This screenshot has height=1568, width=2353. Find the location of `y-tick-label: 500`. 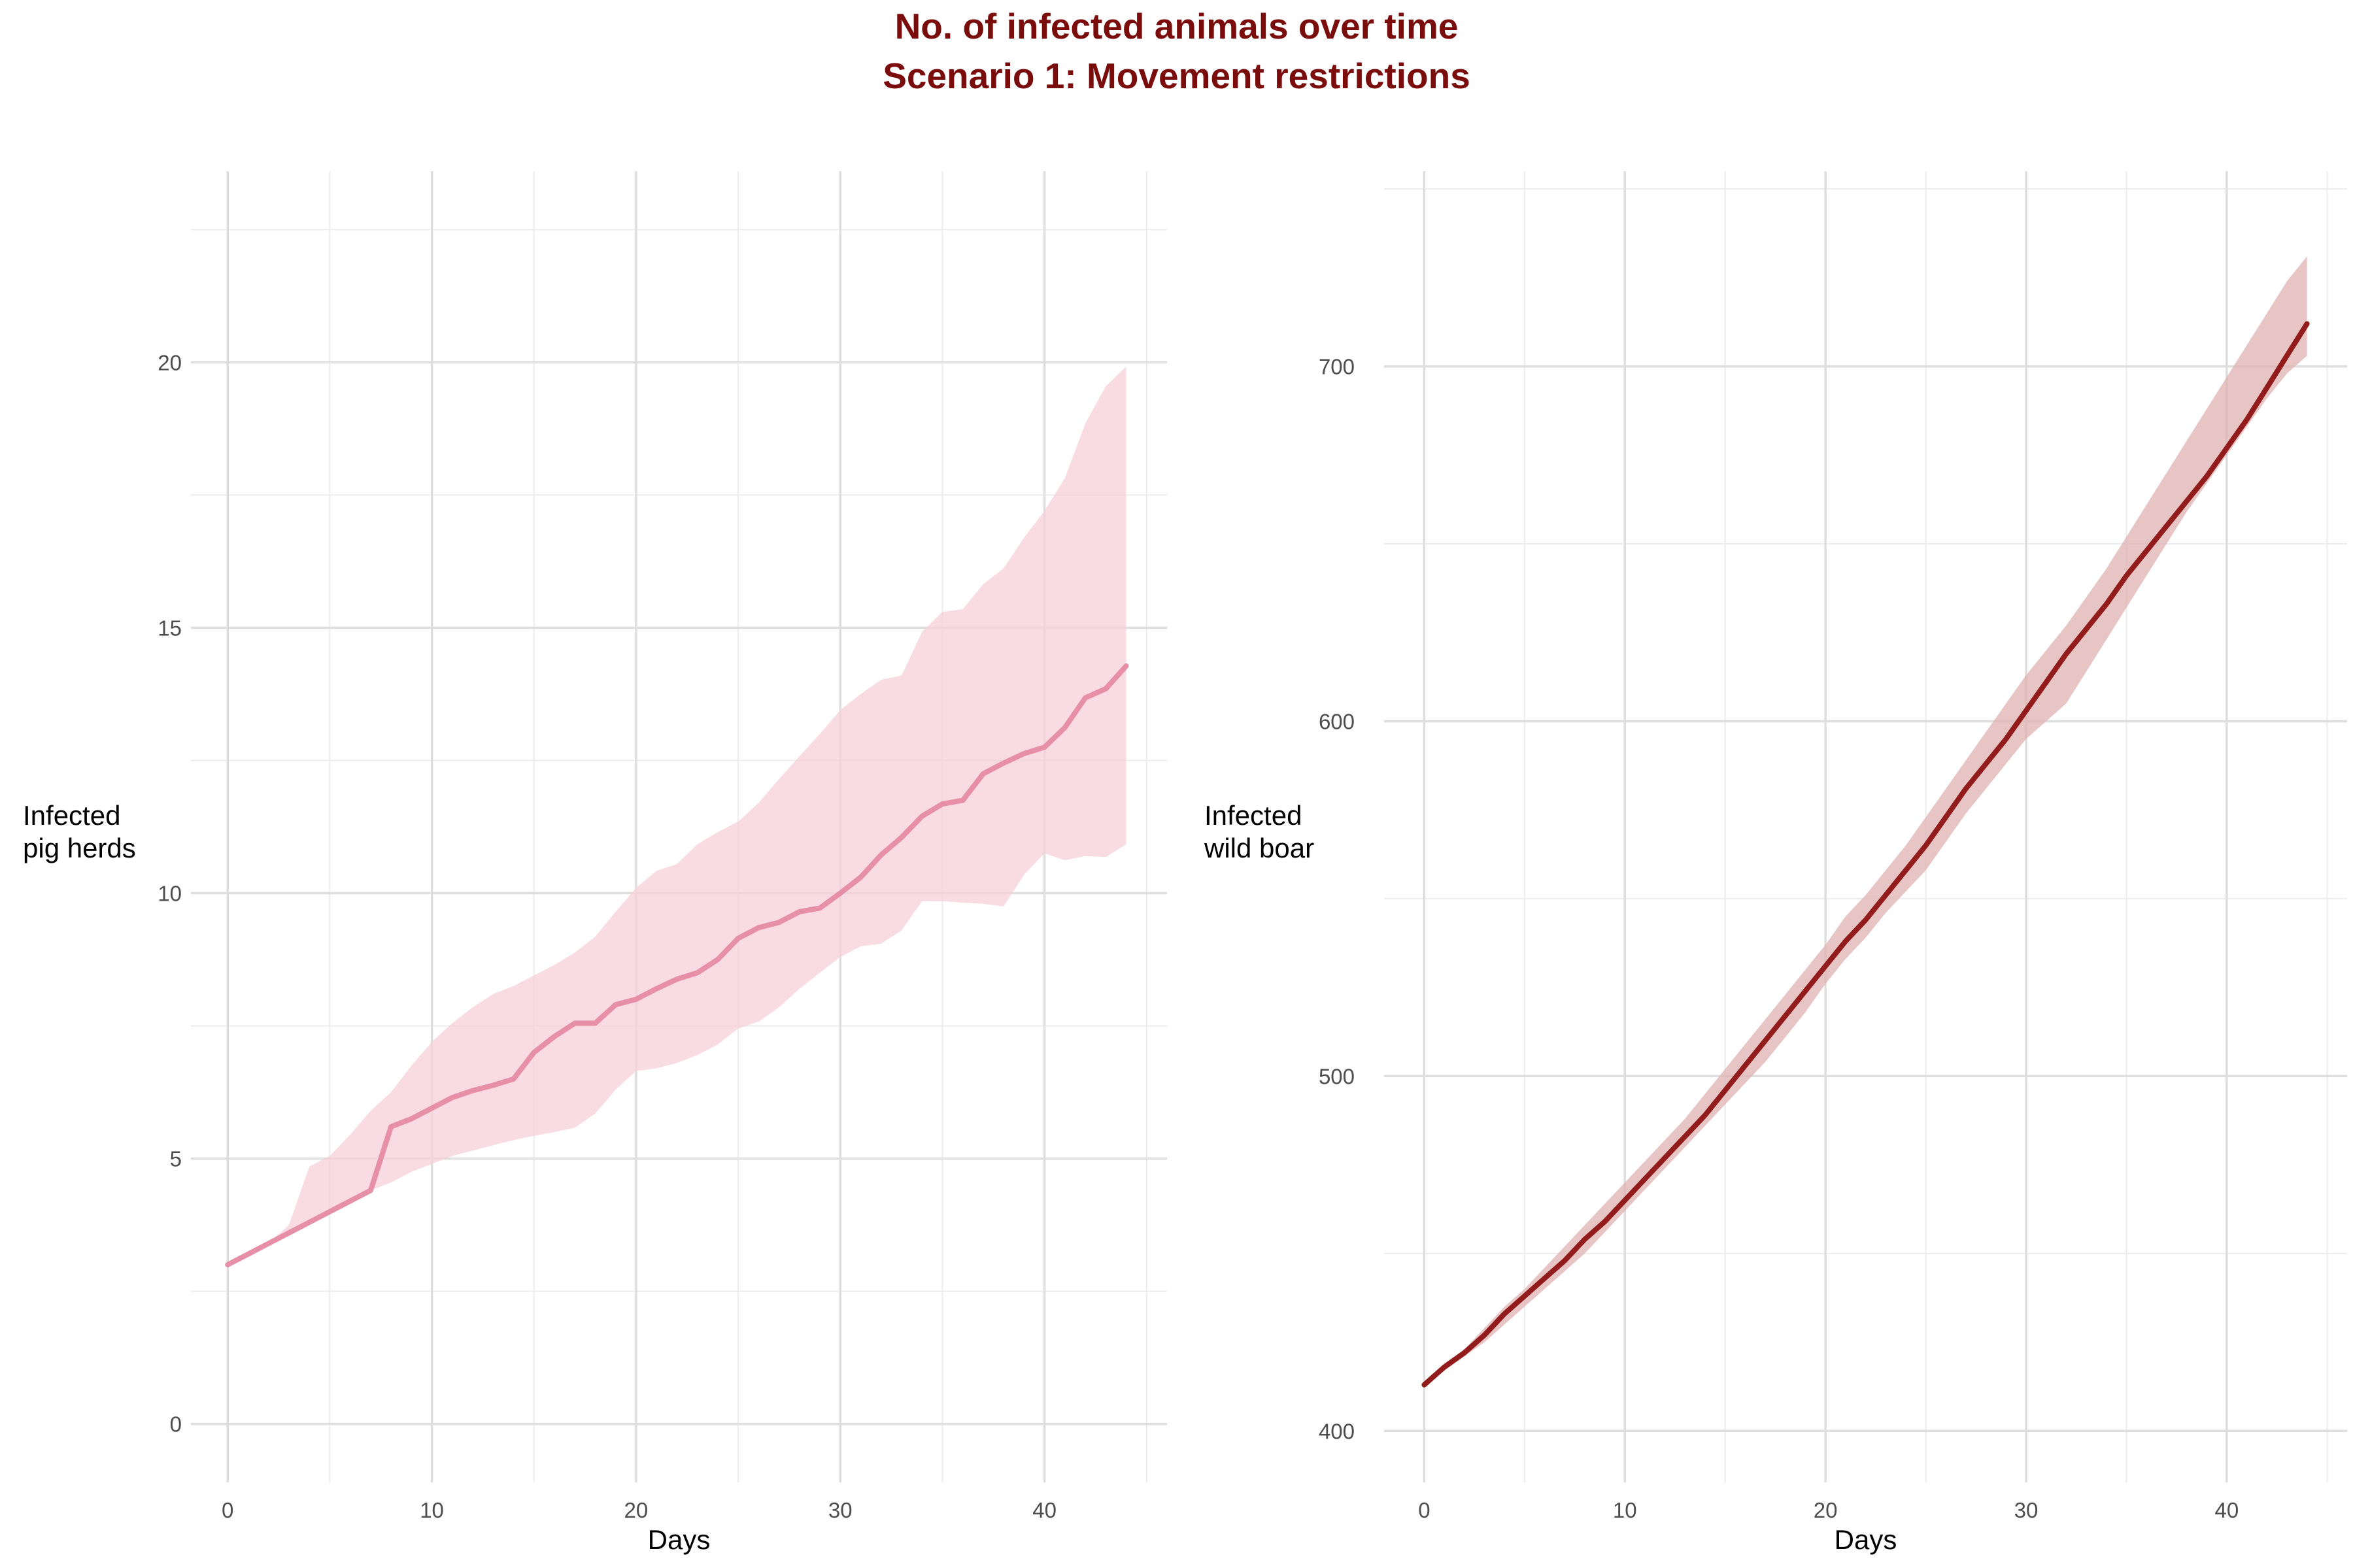

y-tick-label: 500 is located at coordinates (1337, 1076).